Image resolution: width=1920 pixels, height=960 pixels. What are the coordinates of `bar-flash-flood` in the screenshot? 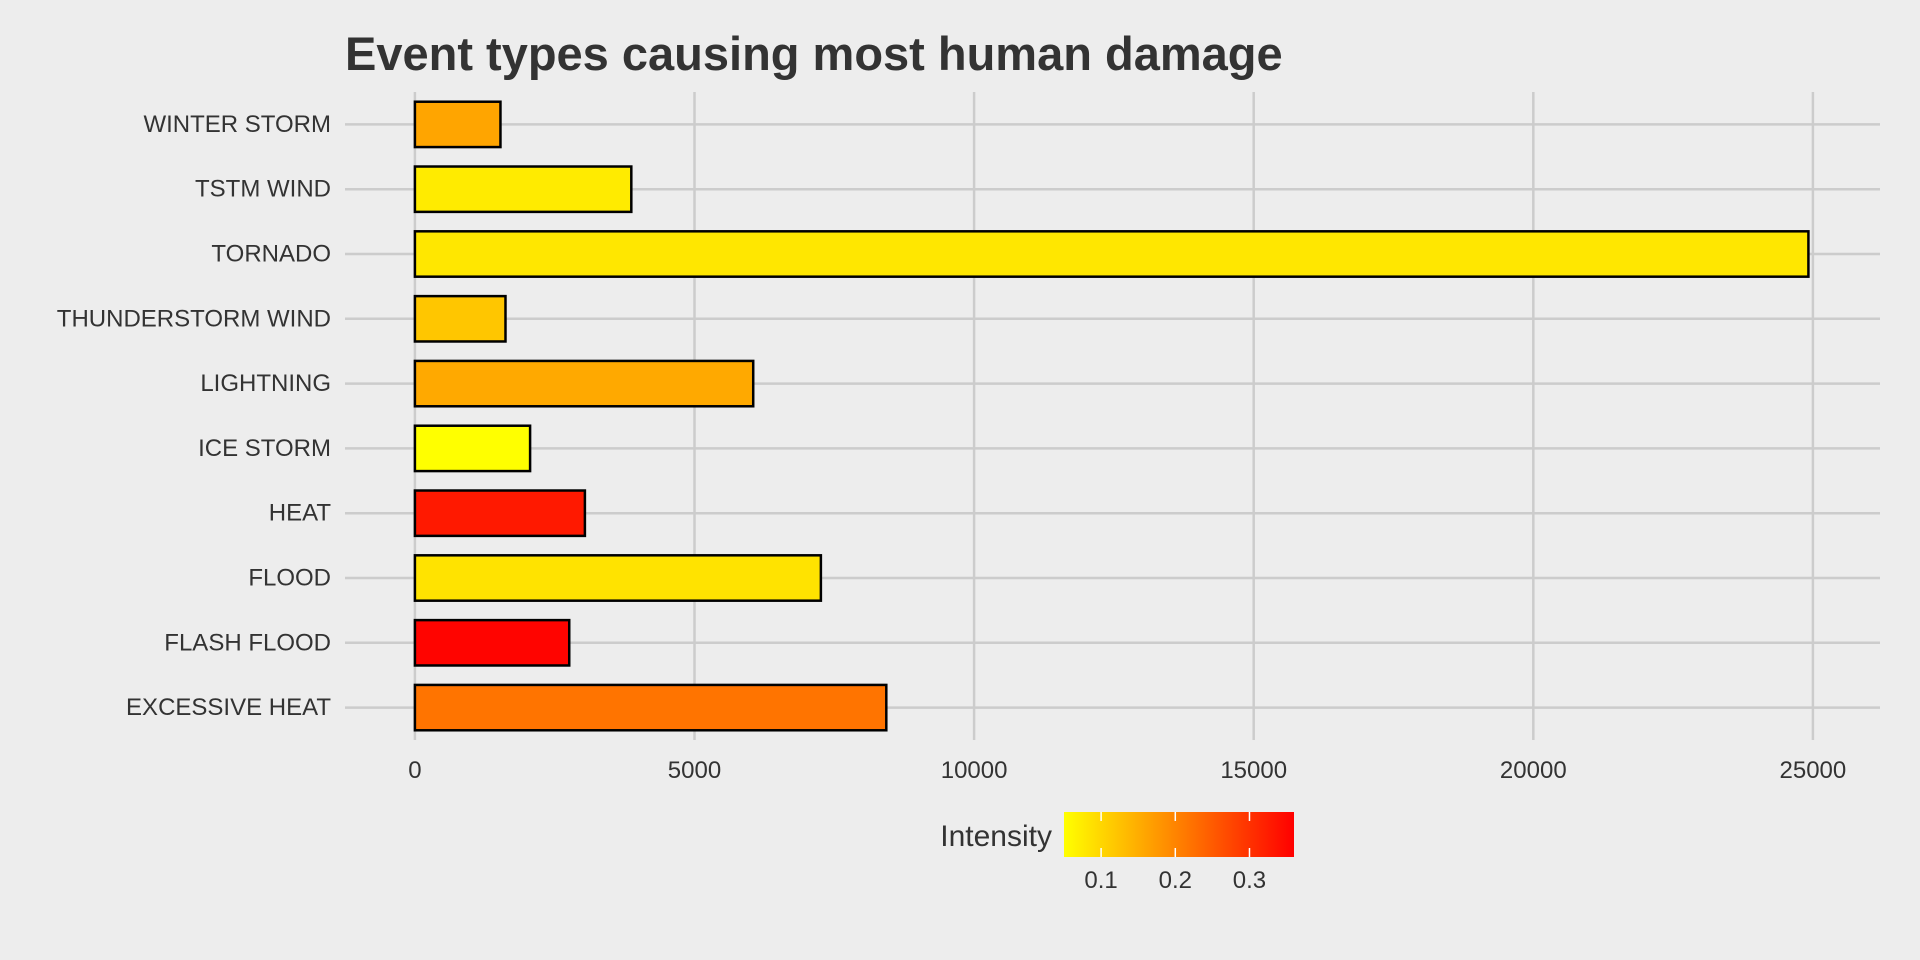 It's located at (492, 642).